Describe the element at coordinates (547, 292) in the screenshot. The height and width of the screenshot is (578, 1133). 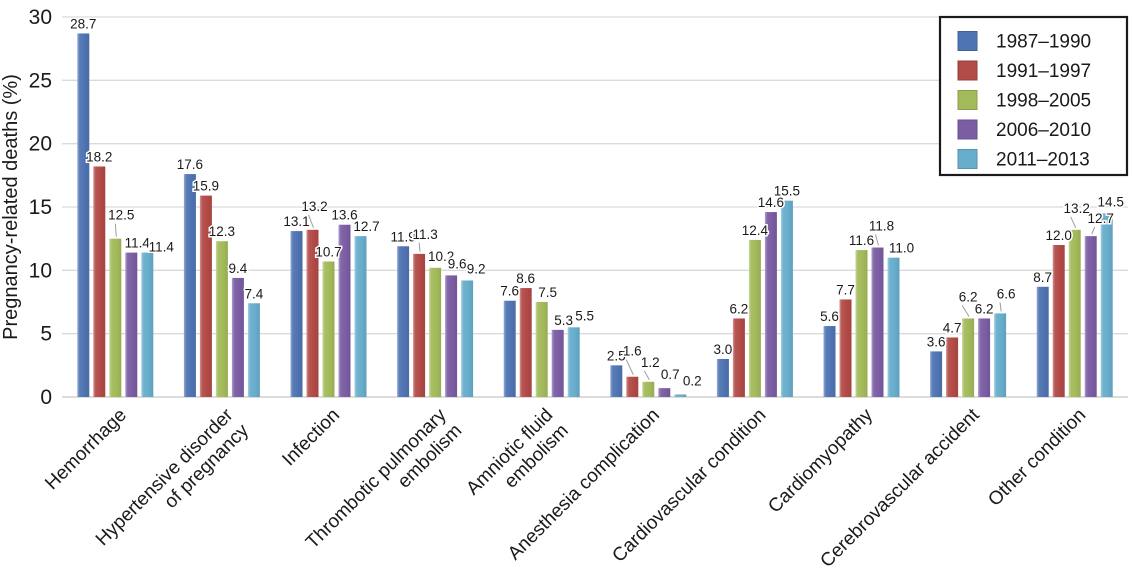
I see `bar-value-label: 7.5` at that location.